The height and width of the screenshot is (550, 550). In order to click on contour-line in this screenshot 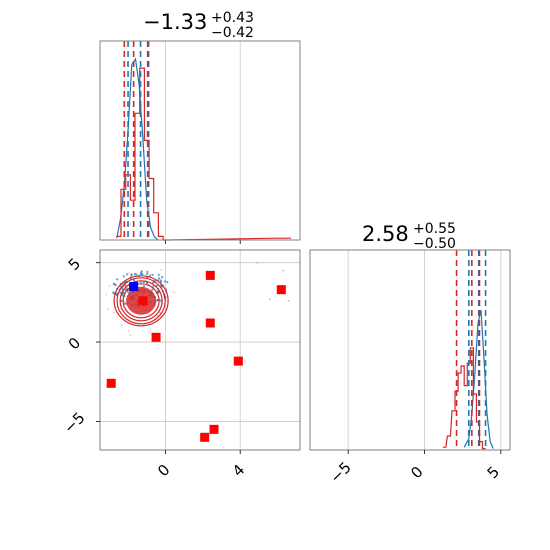, I will do `click(141, 301)`.